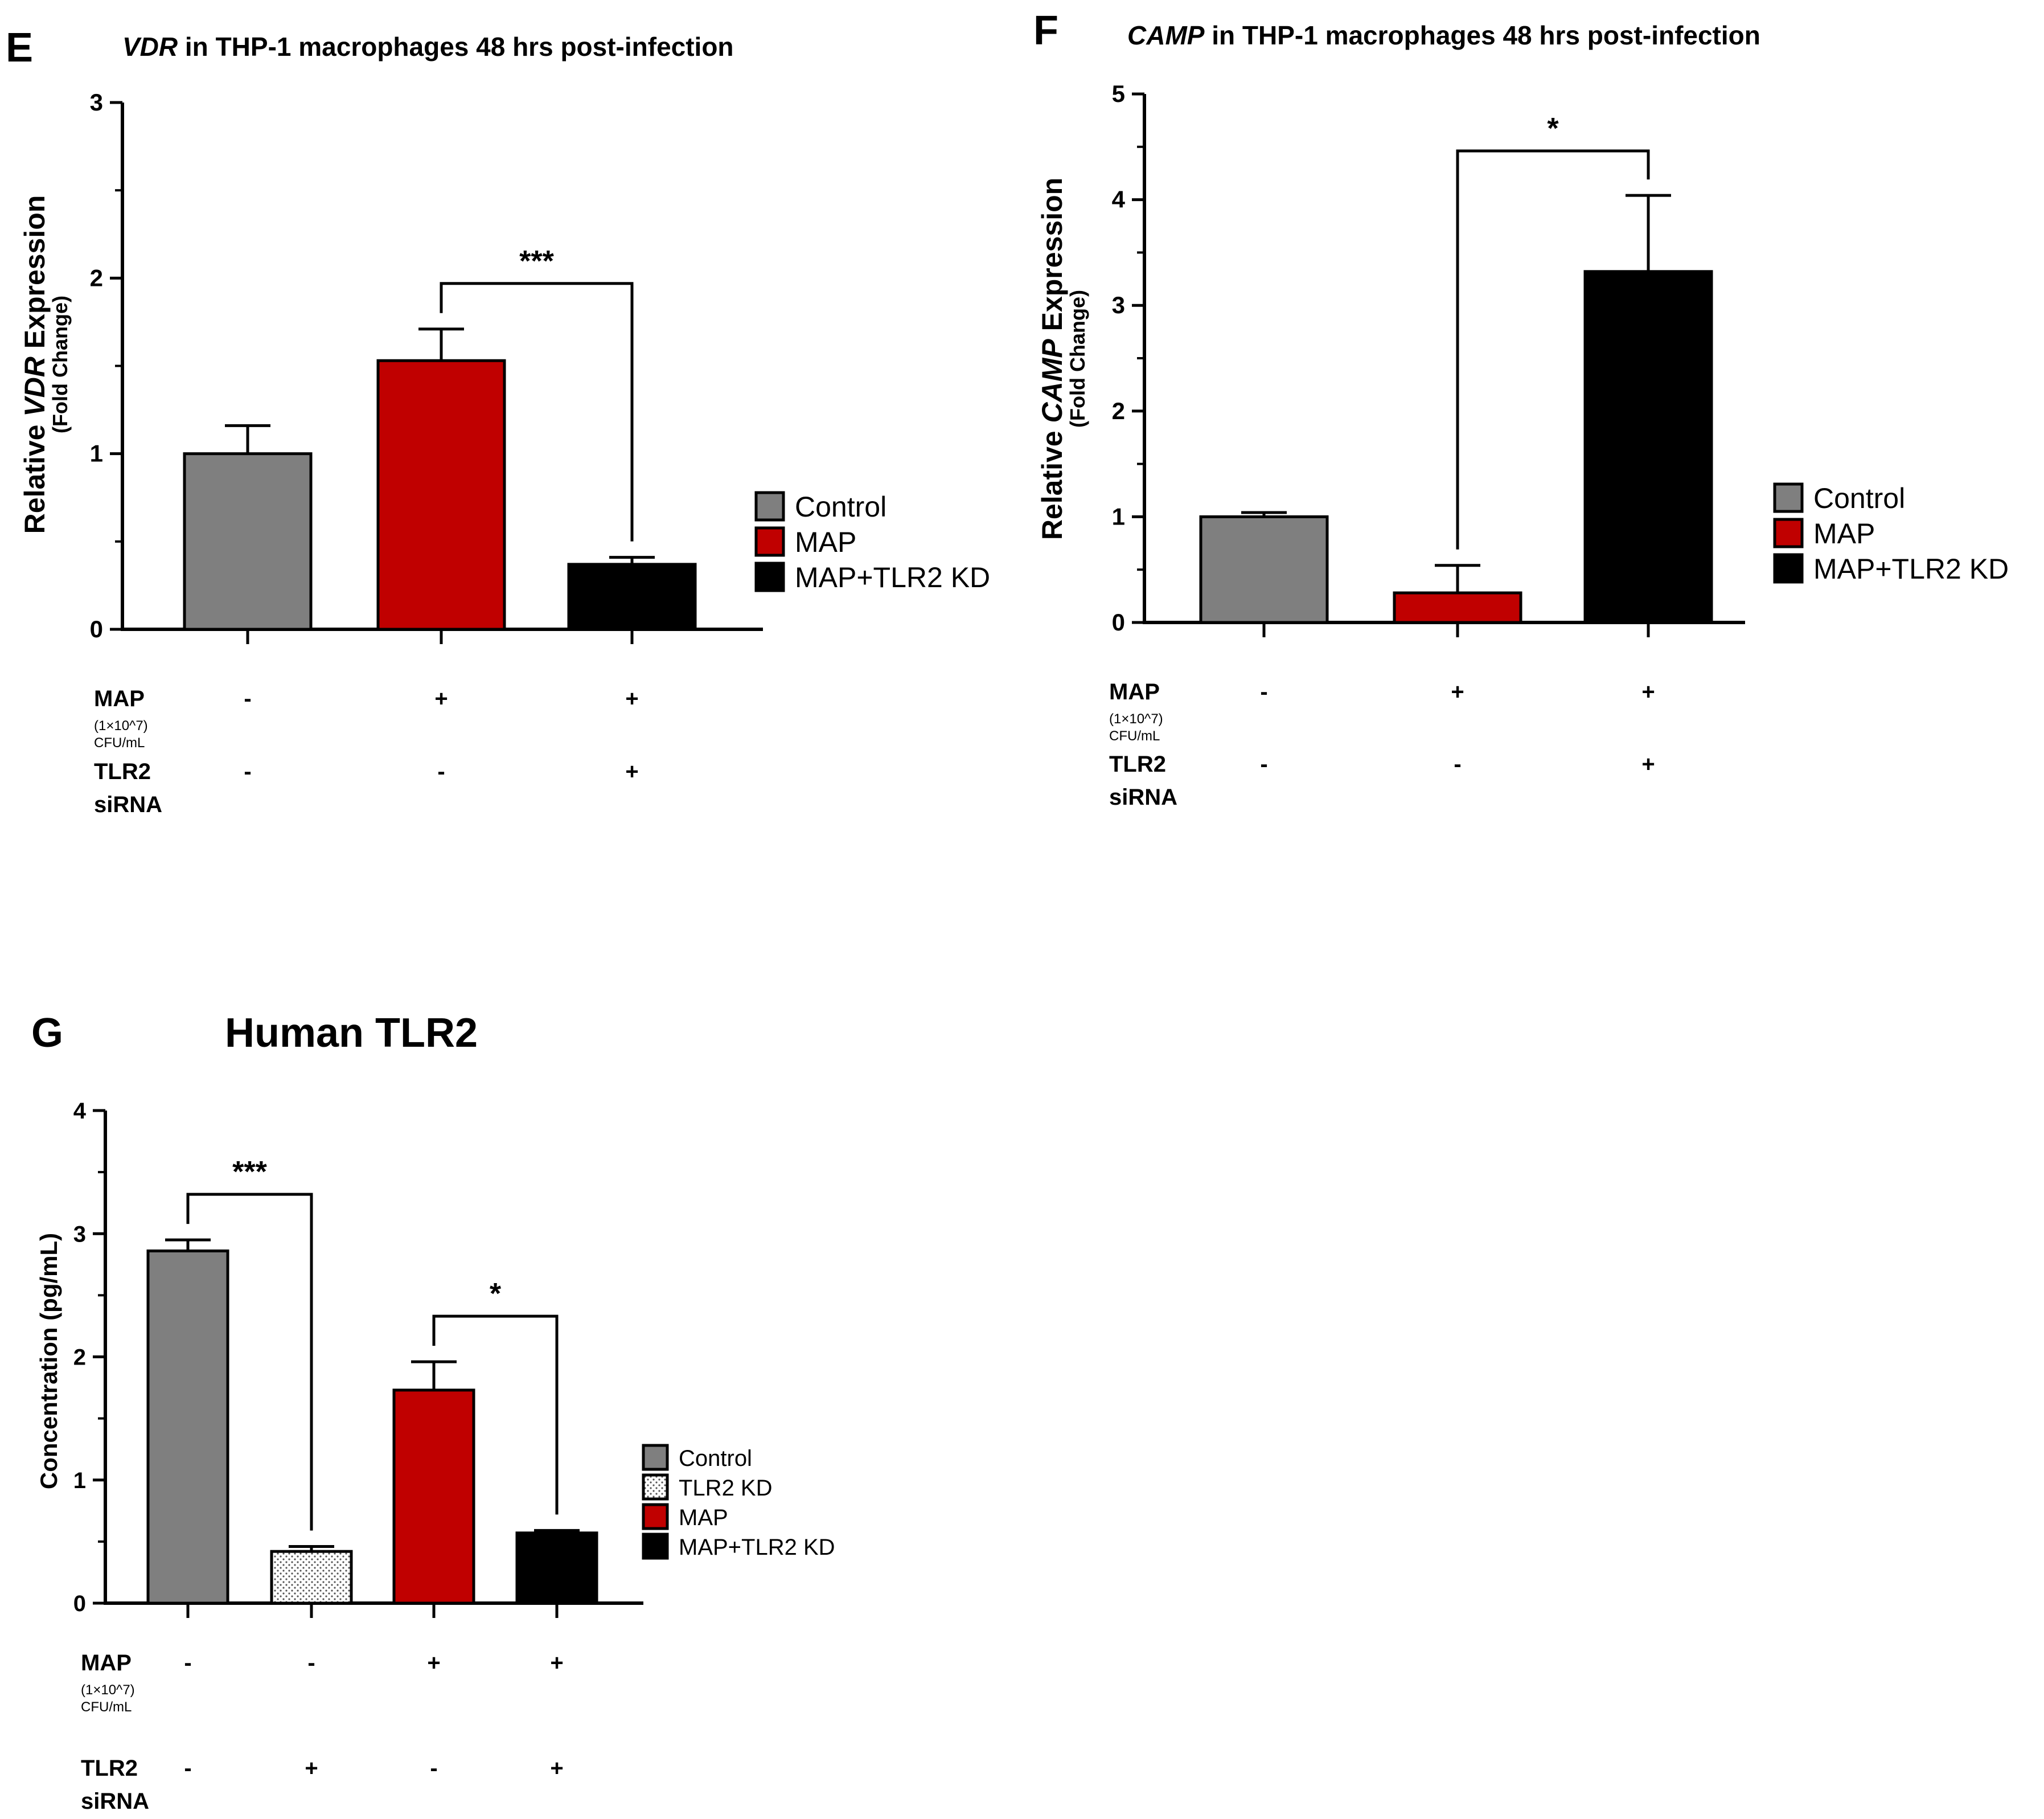  I want to click on bar-tlr2-kd, so click(311, 1577).